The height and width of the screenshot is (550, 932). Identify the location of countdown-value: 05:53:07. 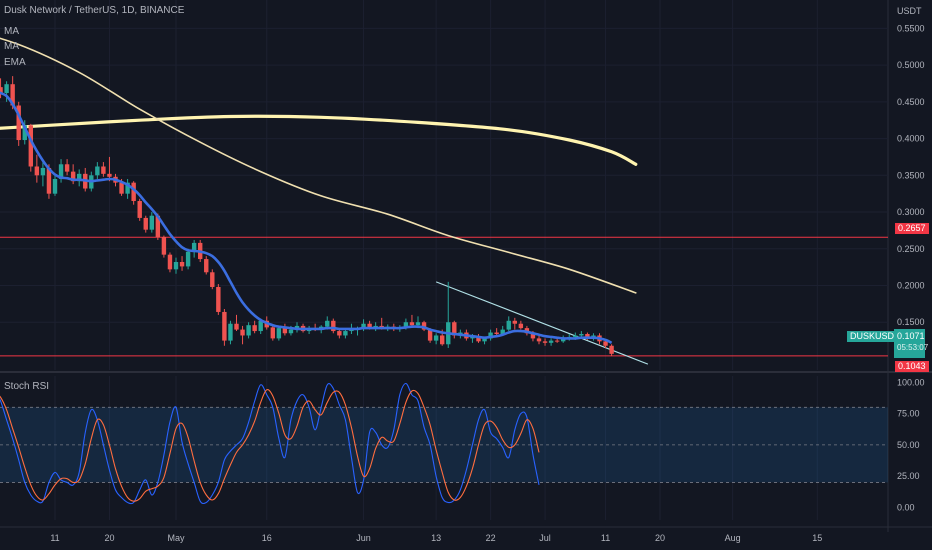
(913, 347).